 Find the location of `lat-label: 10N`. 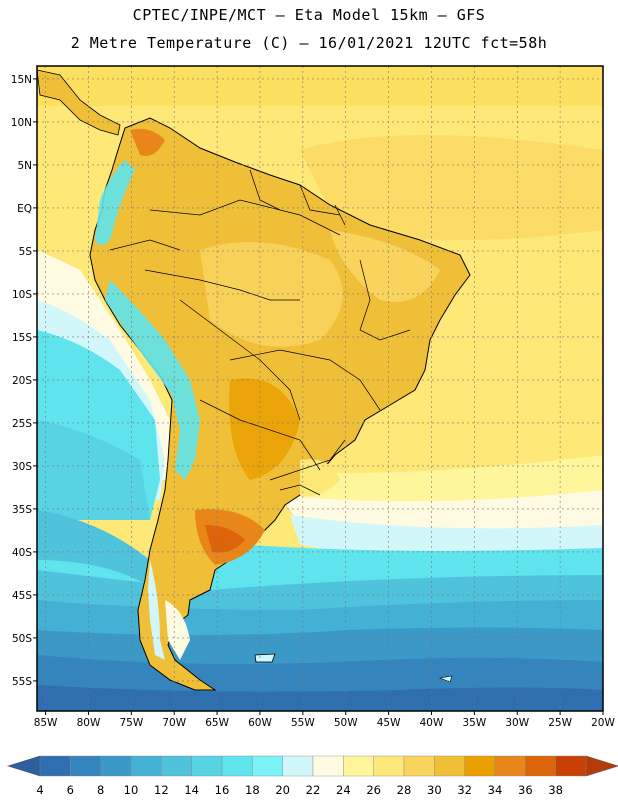

lat-label: 10N is located at coordinates (21, 123).